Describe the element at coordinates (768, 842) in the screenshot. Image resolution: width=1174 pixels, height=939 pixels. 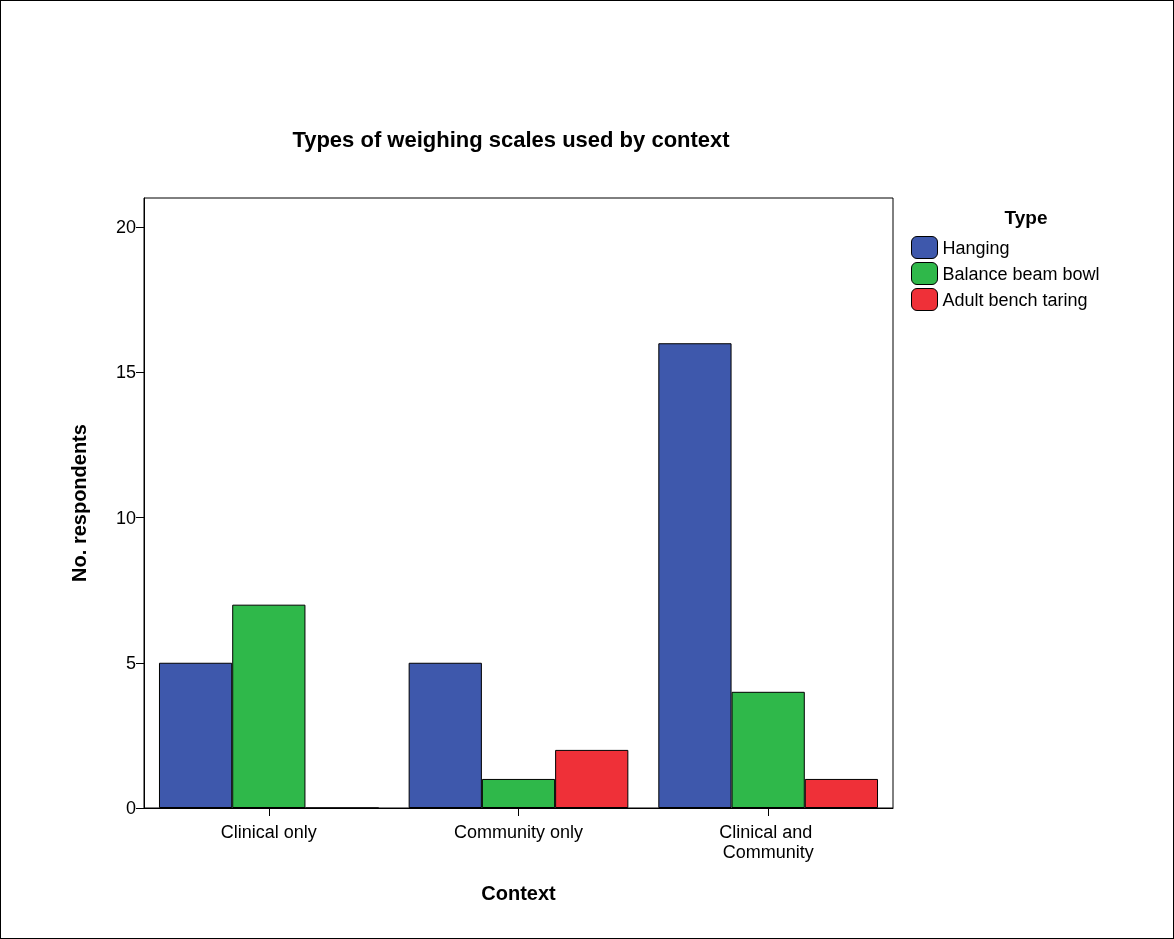
I see `x-tick-label: Clinical and Community` at that location.